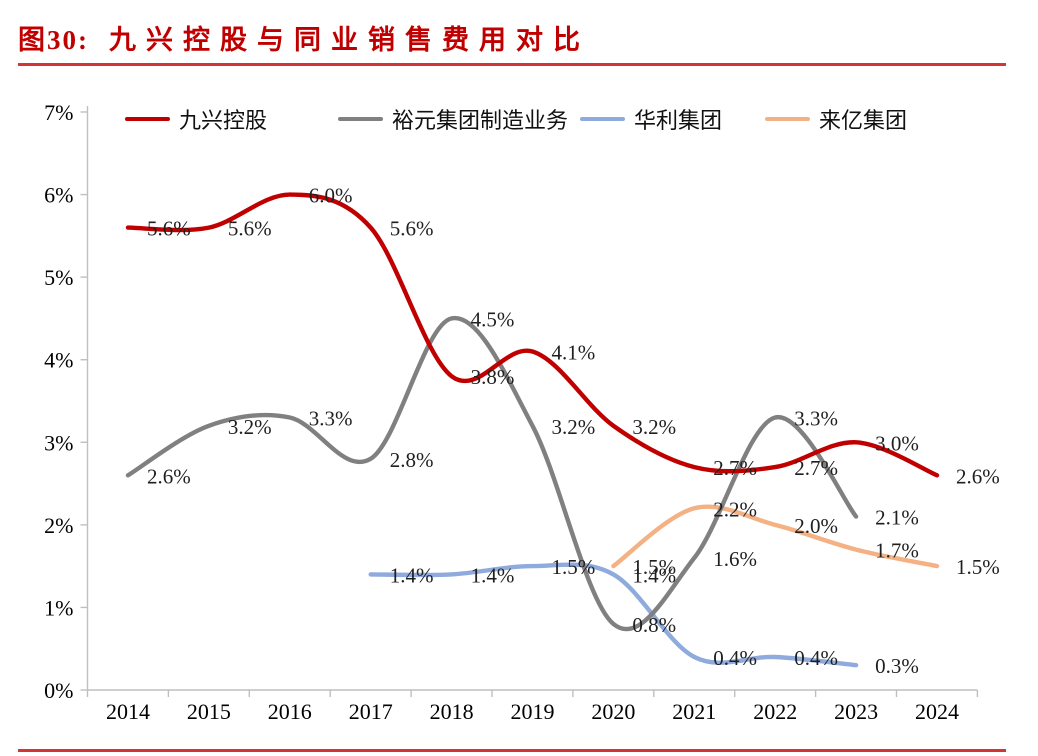 The height and width of the screenshot is (756, 1038). I want to click on chart-legend: 九兴控股 裕元集团制造业务 华利集团 来亿集团, so click(519, 118).